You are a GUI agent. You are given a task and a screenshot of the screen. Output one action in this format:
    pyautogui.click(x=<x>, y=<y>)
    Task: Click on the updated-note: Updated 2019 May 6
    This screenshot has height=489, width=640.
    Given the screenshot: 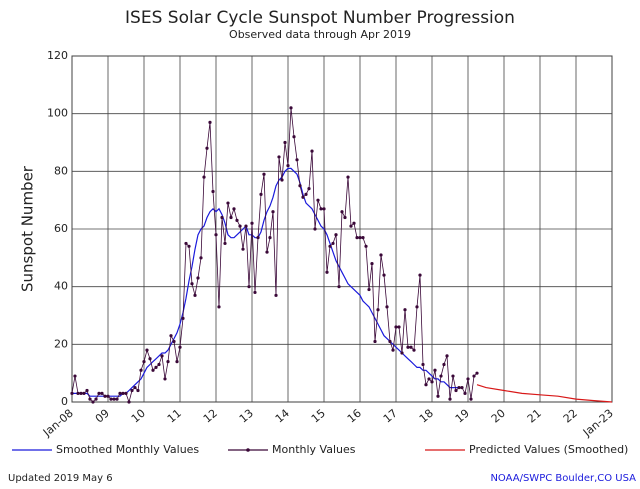 What is the action you would take?
    pyautogui.click(x=60, y=478)
    